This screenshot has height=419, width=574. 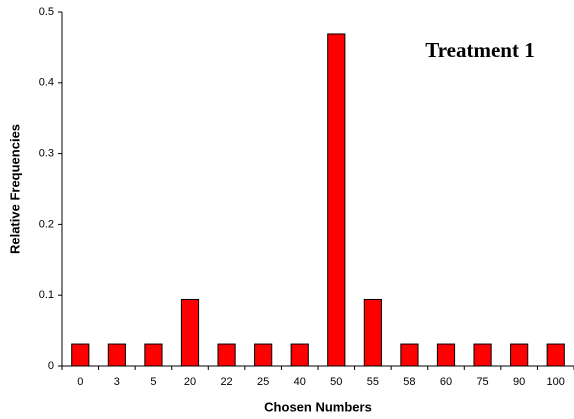 What do you see at coordinates (482, 382) in the screenshot?
I see `x-tick-label: 75` at bounding box center [482, 382].